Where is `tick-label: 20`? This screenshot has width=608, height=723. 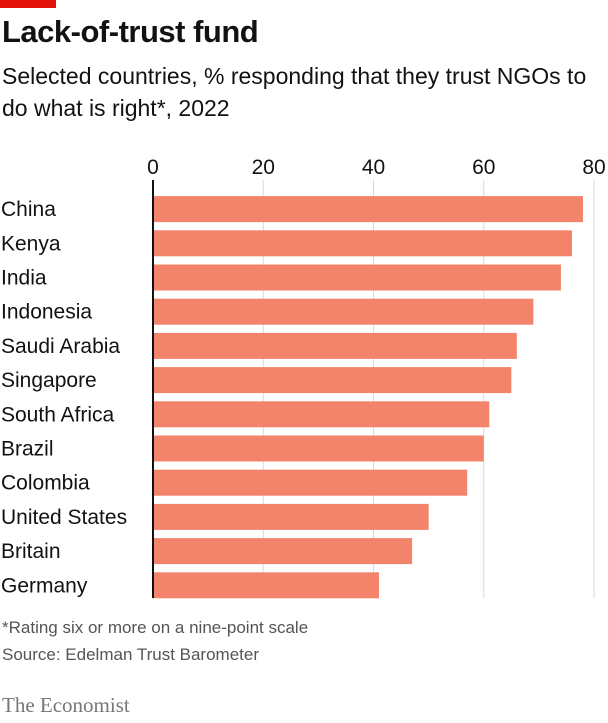 tick-label: 20 is located at coordinates (263, 167).